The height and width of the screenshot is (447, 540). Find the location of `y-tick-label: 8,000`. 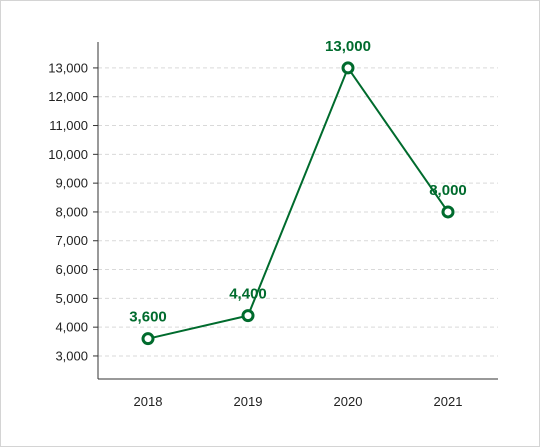

y-tick-label: 8,000 is located at coordinates (71, 211).